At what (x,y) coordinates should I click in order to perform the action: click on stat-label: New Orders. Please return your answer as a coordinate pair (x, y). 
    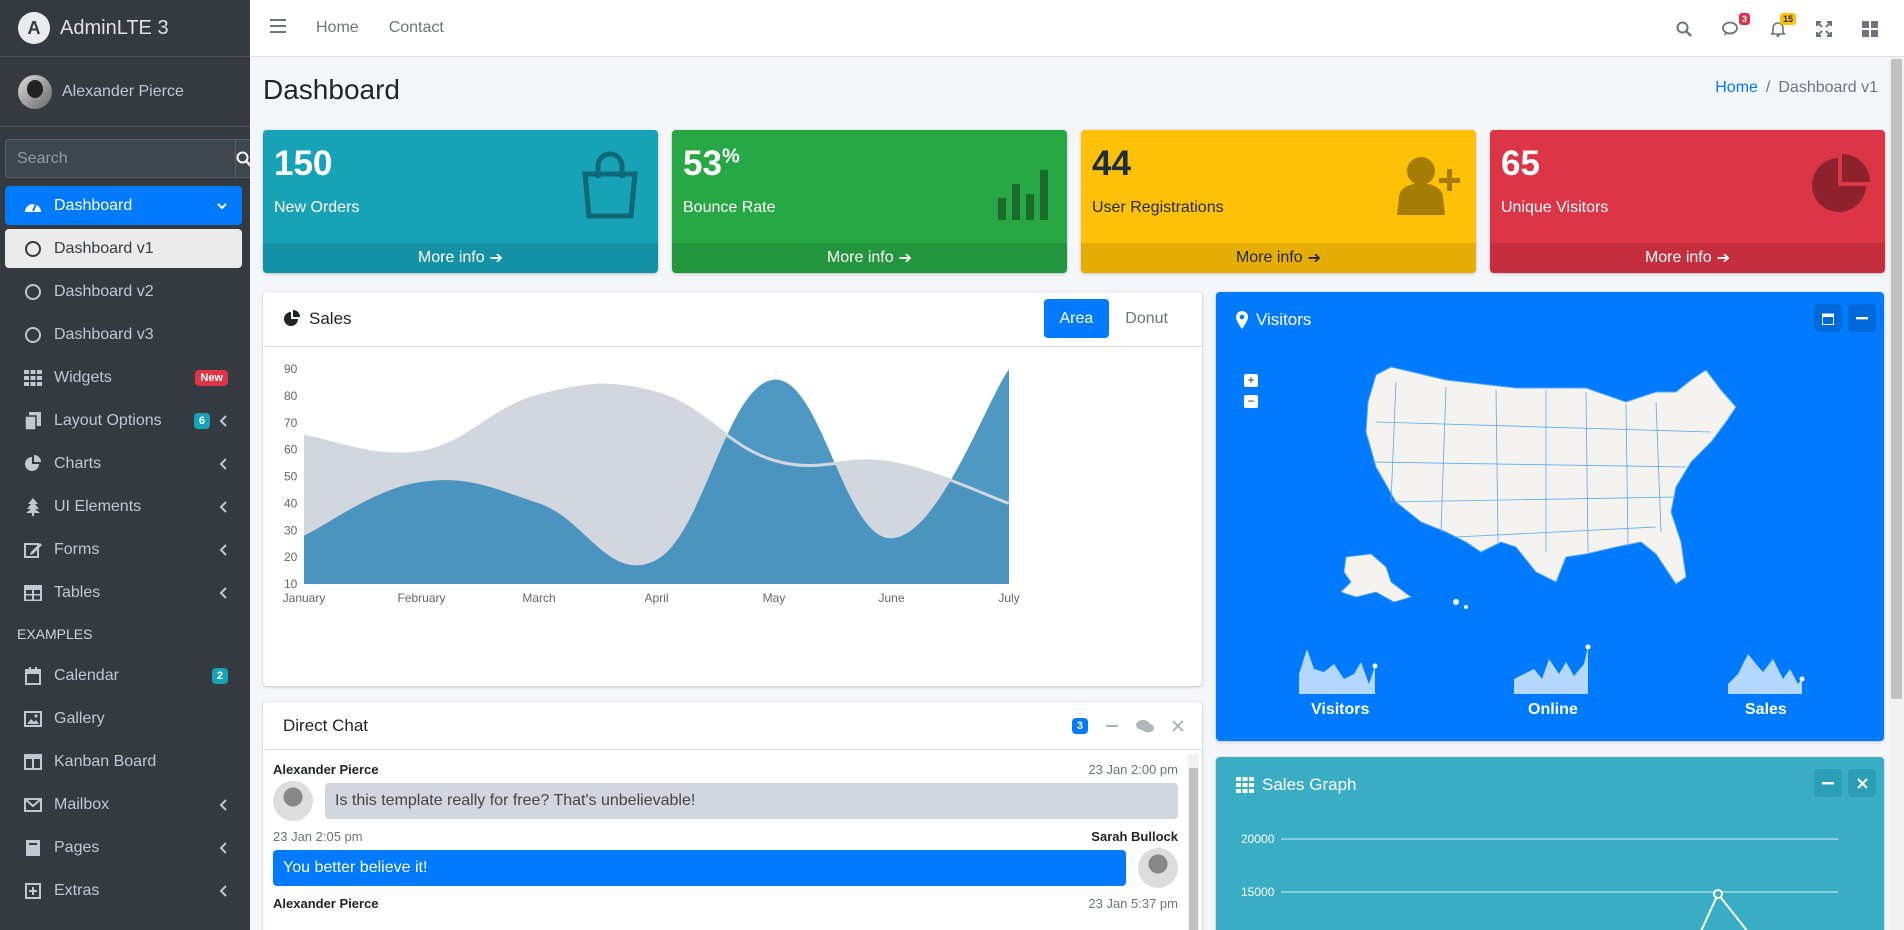
    Looking at the image, I should click on (317, 207).